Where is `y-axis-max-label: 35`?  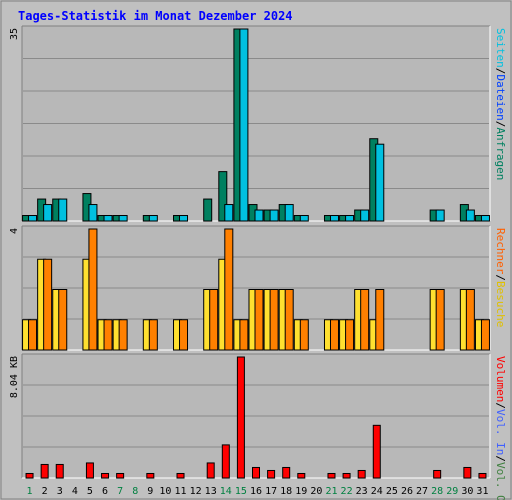 y-axis-max-label: 35 is located at coordinates (14, 34).